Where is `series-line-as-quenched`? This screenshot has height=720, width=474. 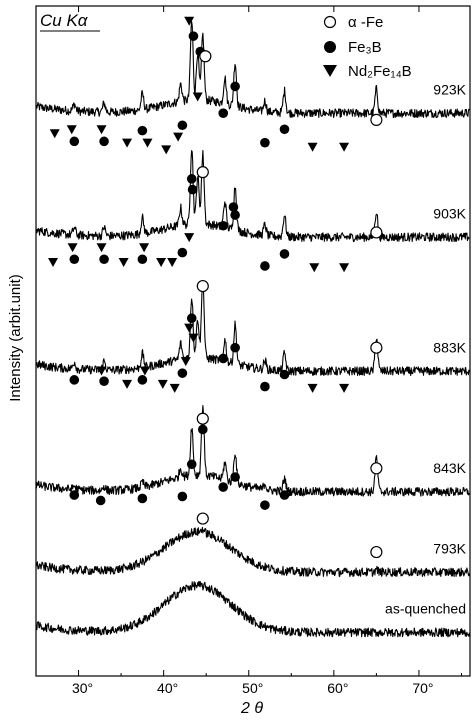 series-line-as-quenched is located at coordinates (252, 609).